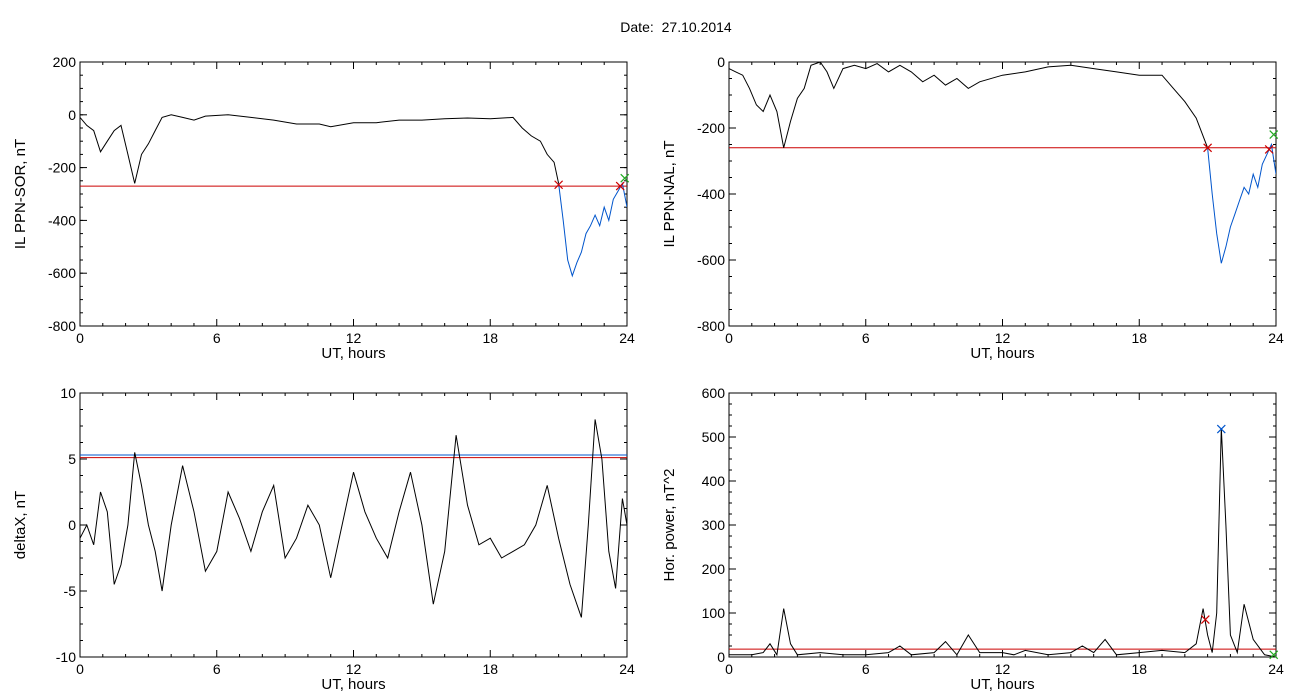 Image resolution: width=1300 pixels, height=700 pixels. Describe the element at coordinates (696, 27) in the screenshot. I see `date-value: 27.10.2014` at that location.